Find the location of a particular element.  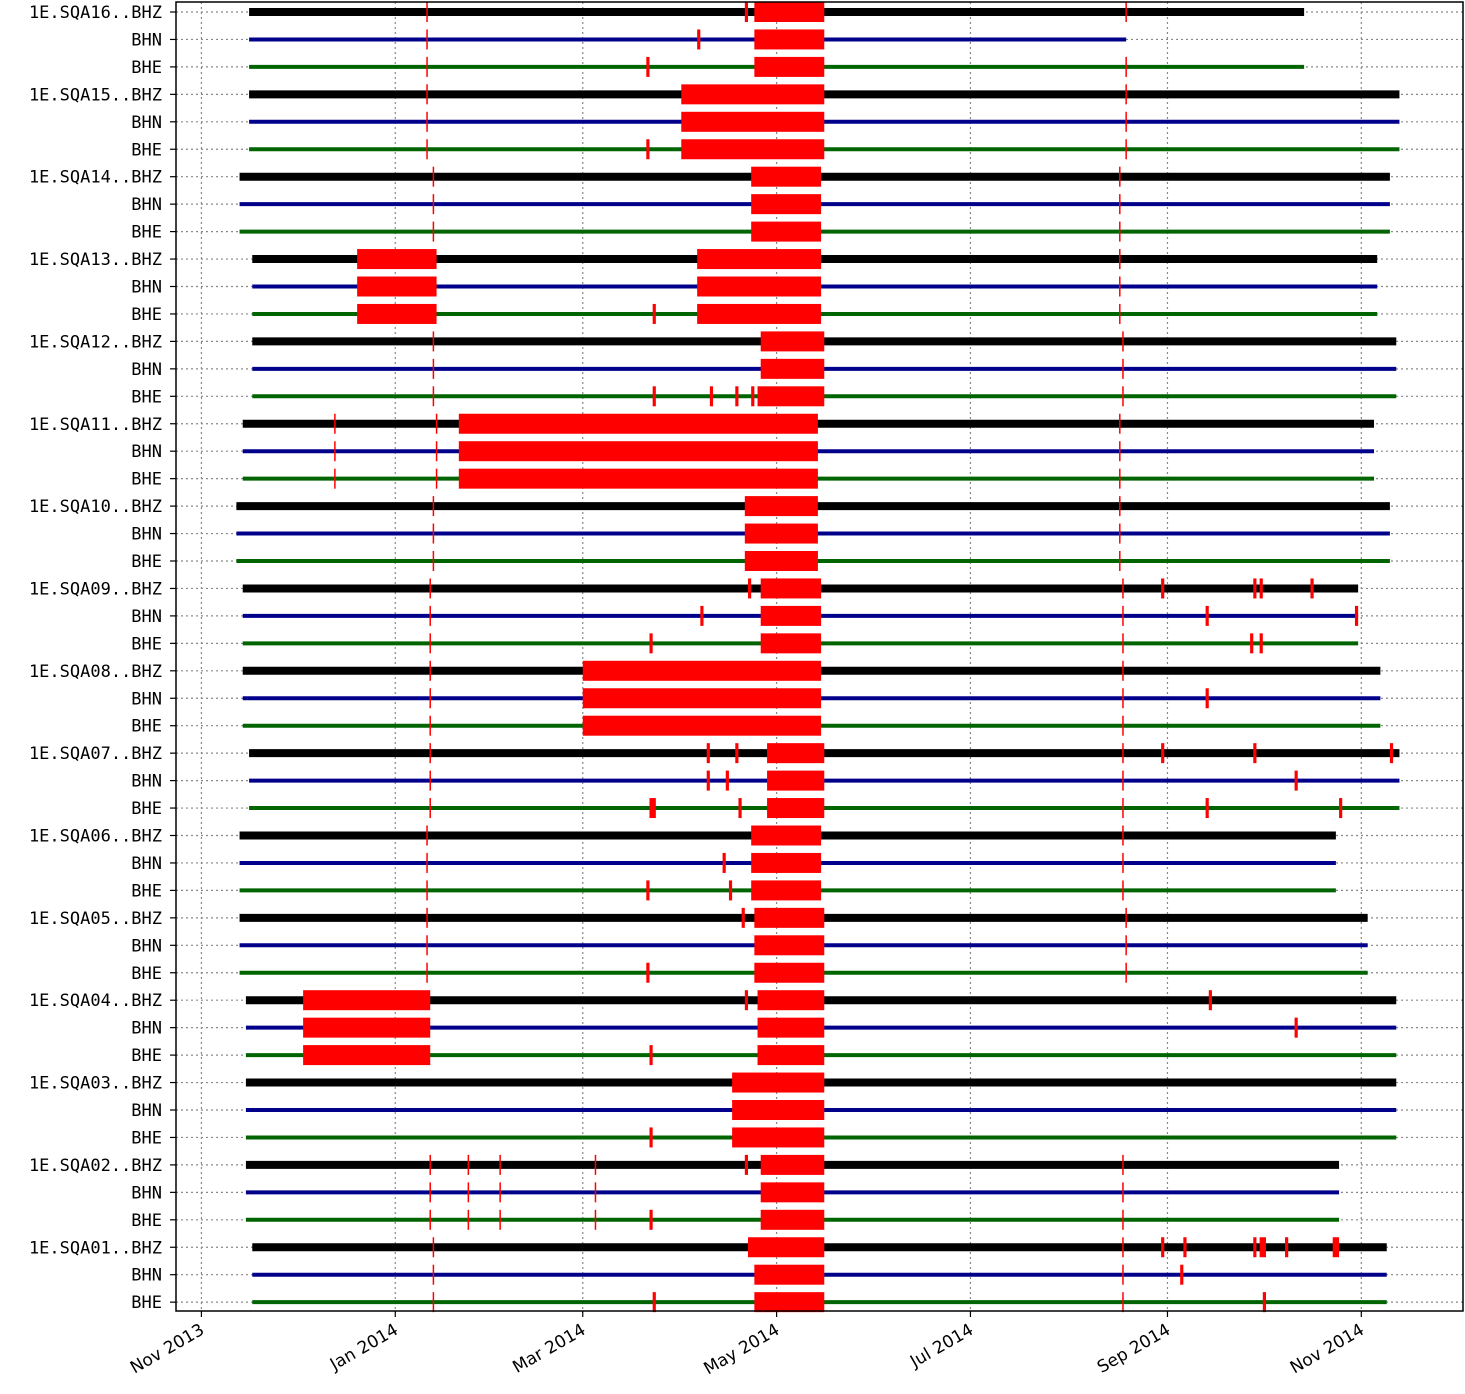

x-tick-label: Jan 2014 is located at coordinates (364, 1347).